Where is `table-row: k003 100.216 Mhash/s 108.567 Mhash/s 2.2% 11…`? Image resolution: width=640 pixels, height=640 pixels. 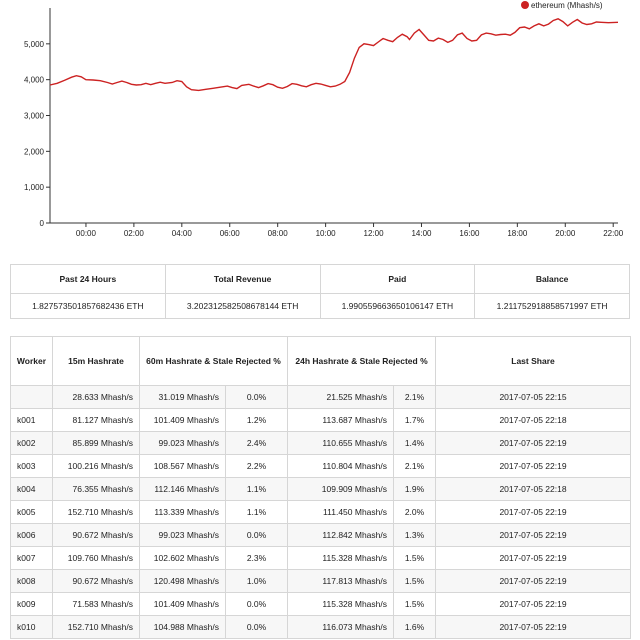
table-row: k003 100.216 Mhash/s 108.567 Mhash/s 2.2% 11… is located at coordinates (320, 466).